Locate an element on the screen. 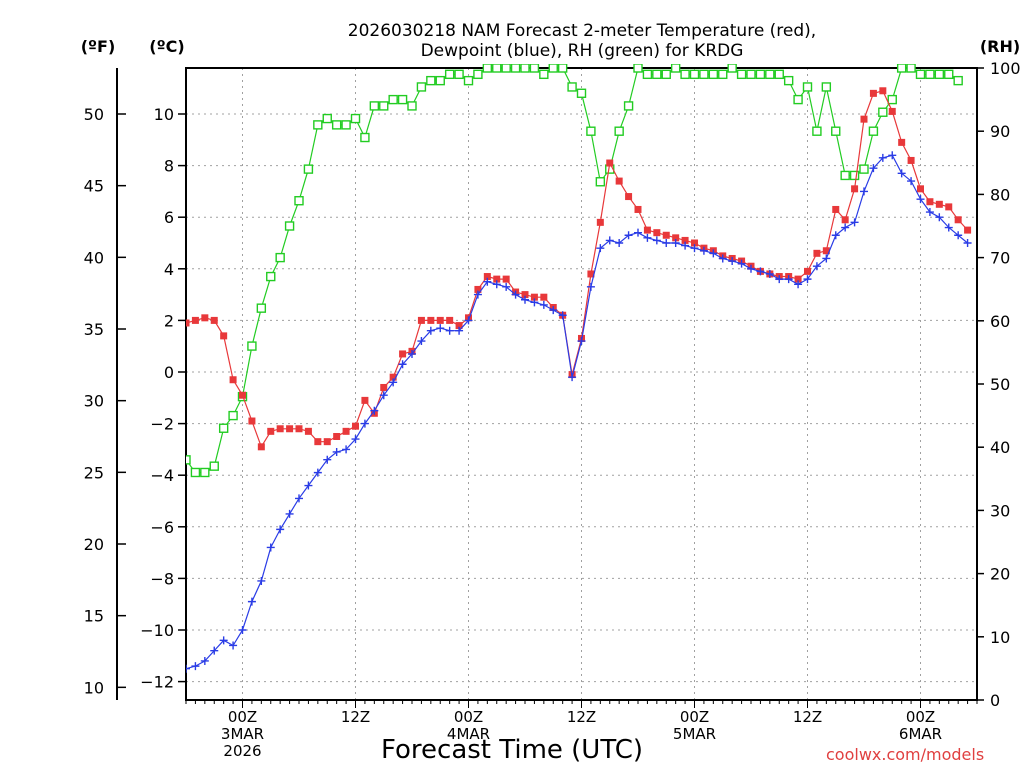  celsius-tick-label: 4 is located at coordinates (169, 269).